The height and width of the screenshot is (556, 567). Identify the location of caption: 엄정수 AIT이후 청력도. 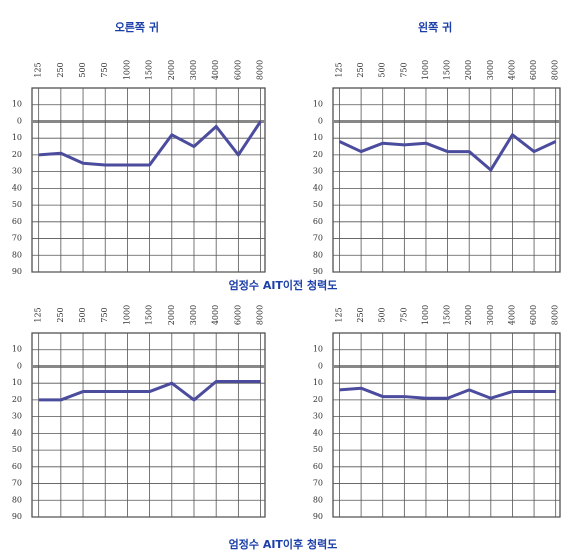
(283, 544).